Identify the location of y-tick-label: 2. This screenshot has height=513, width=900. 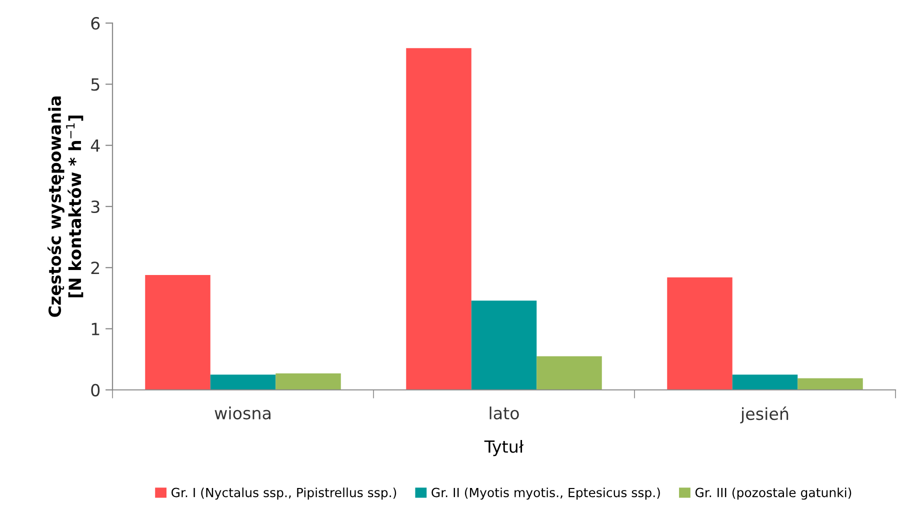
(95, 268).